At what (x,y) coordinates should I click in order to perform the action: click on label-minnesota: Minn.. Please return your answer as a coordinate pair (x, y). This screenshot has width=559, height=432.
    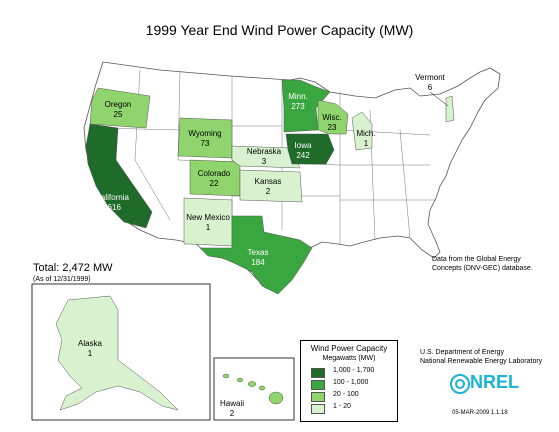
    Looking at the image, I should click on (298, 96).